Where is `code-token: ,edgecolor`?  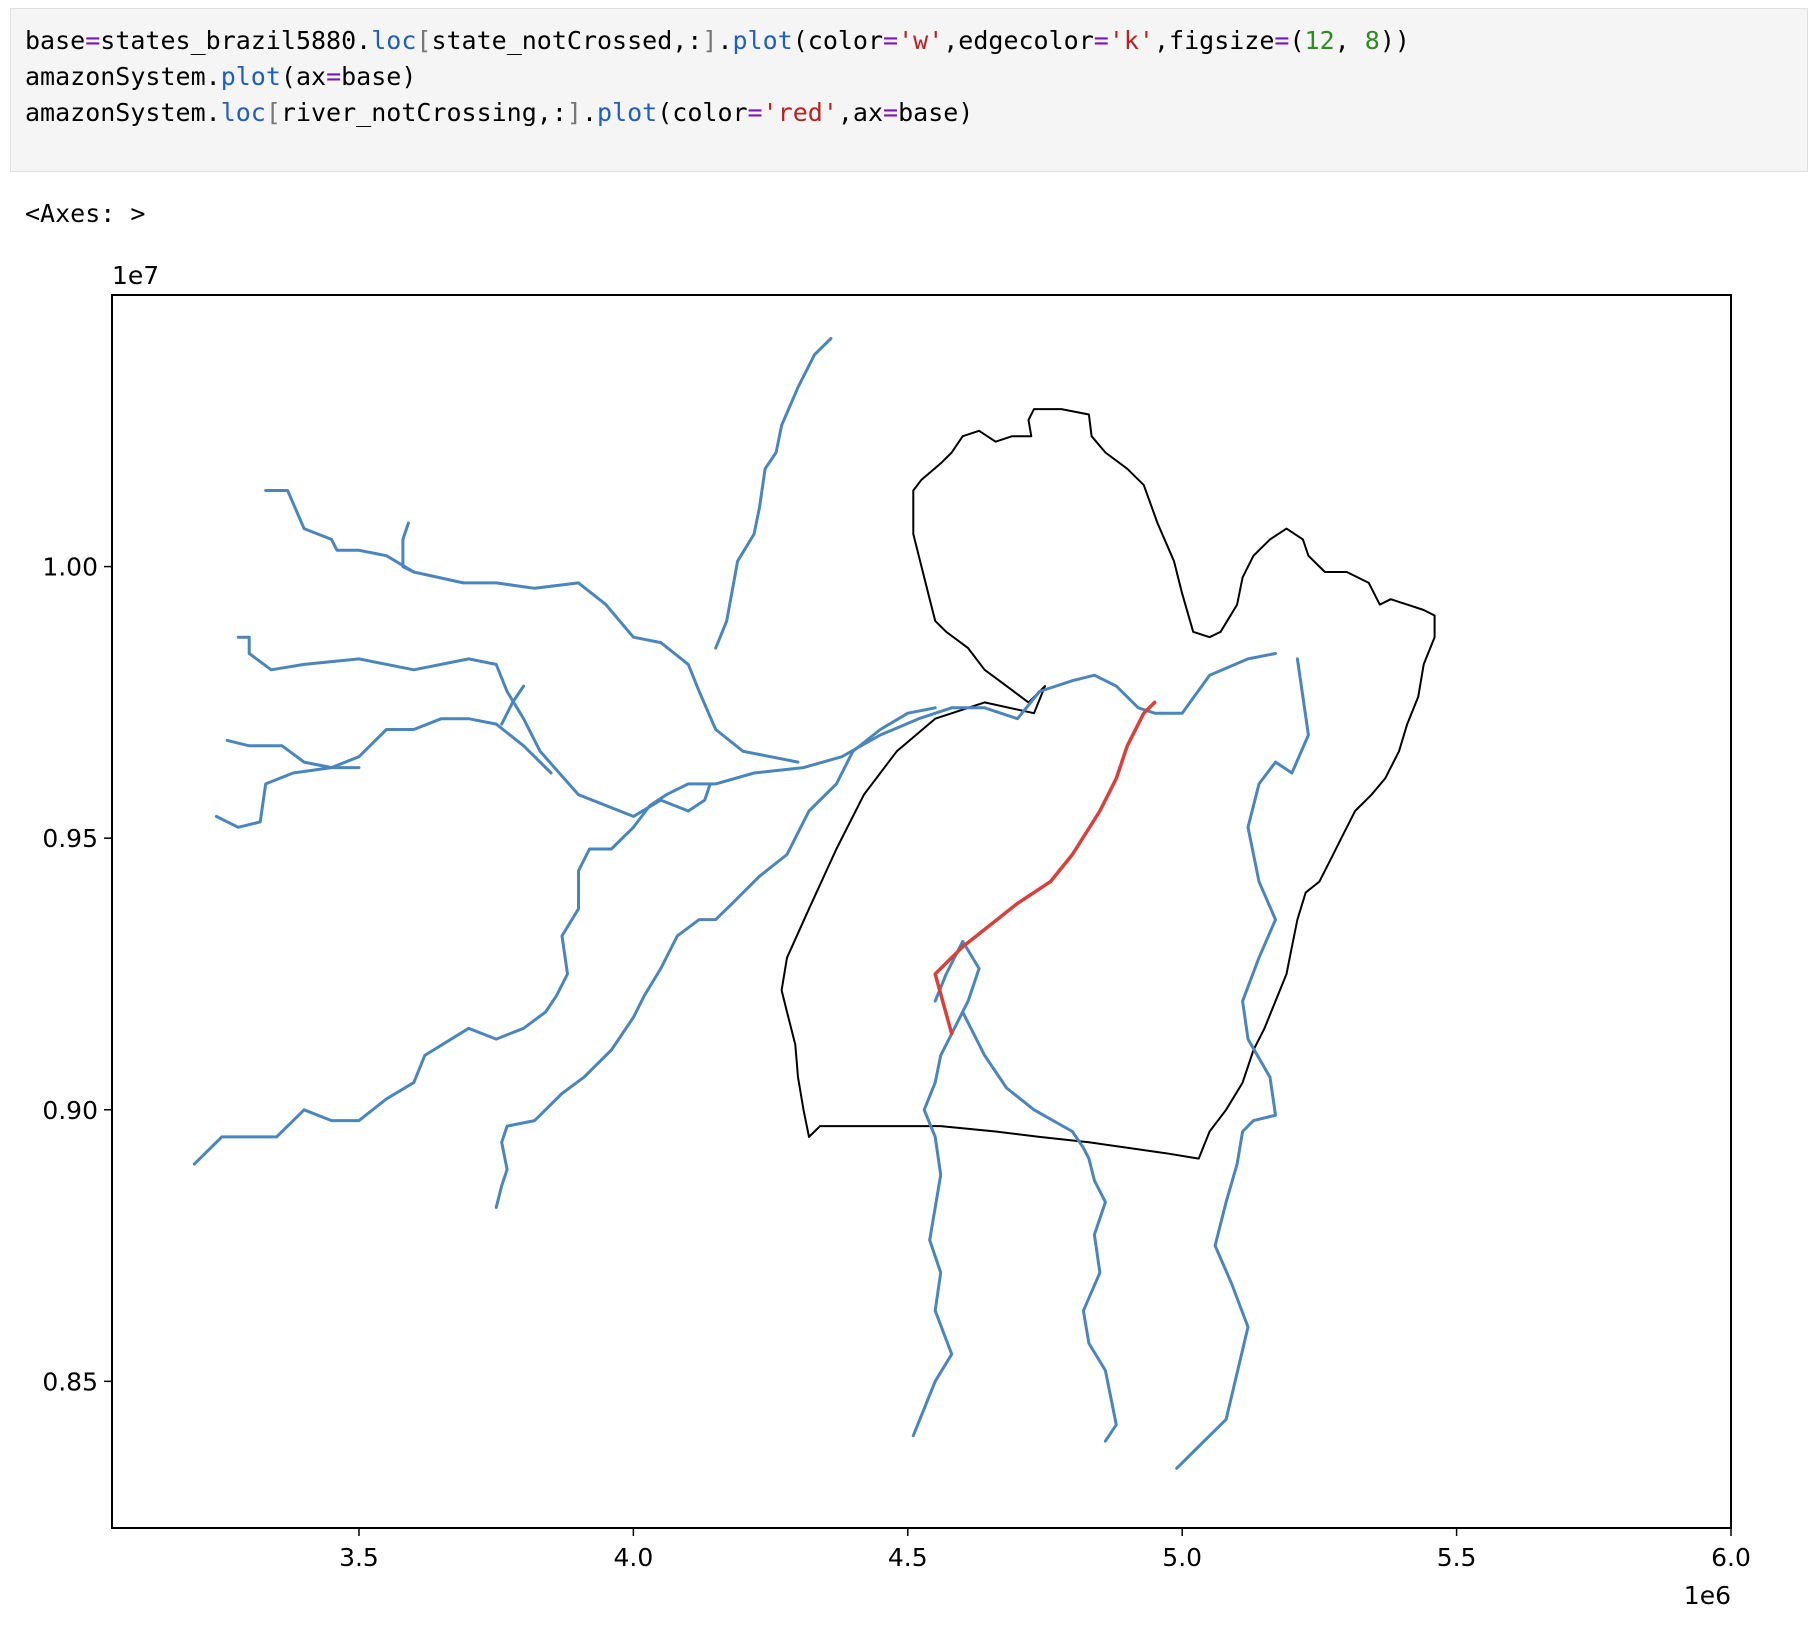 code-token: ,edgecolor is located at coordinates (1018, 40).